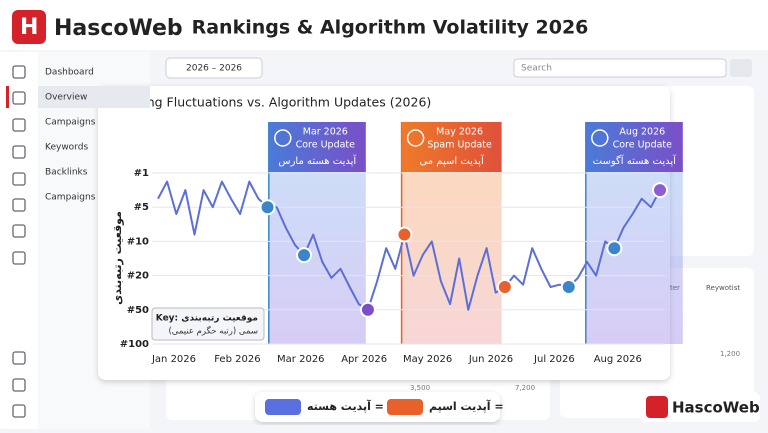  What do you see at coordinates (420, 388) in the screenshot?
I see `bg-label: 3,500` at bounding box center [420, 388].